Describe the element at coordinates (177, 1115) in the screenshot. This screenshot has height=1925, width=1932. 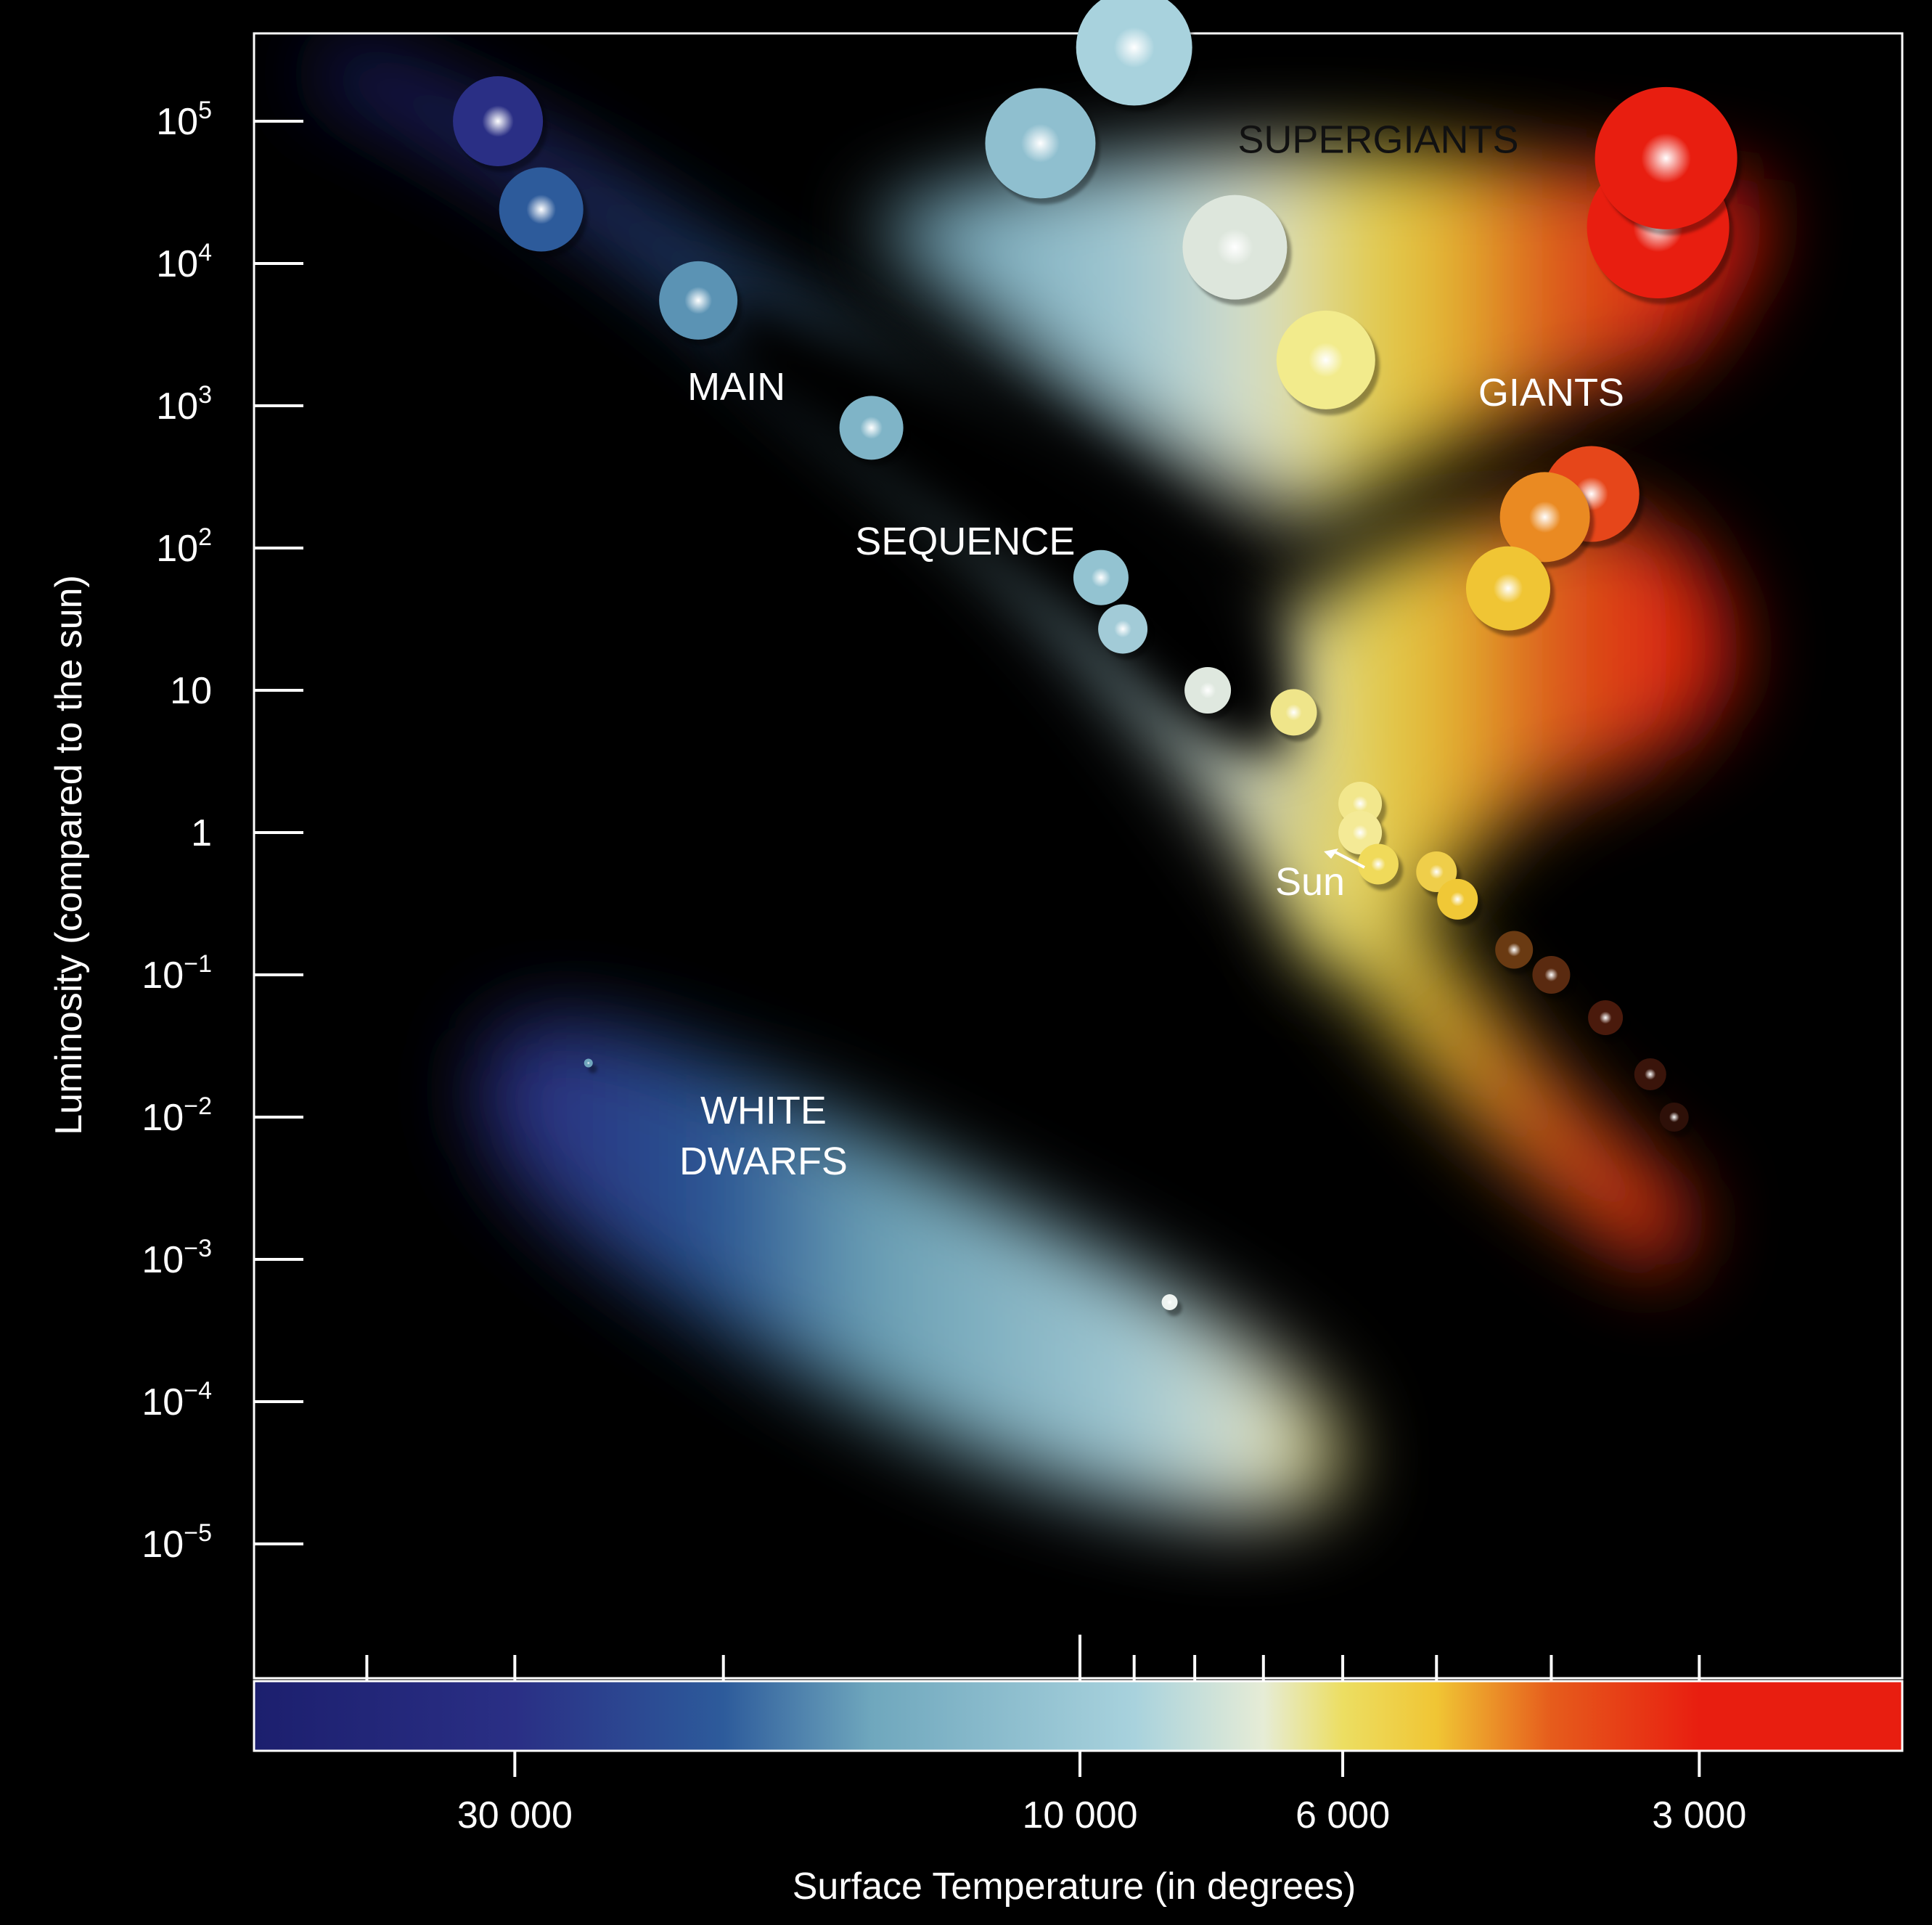
I see `y-tick-label: 10⁻²` at that location.